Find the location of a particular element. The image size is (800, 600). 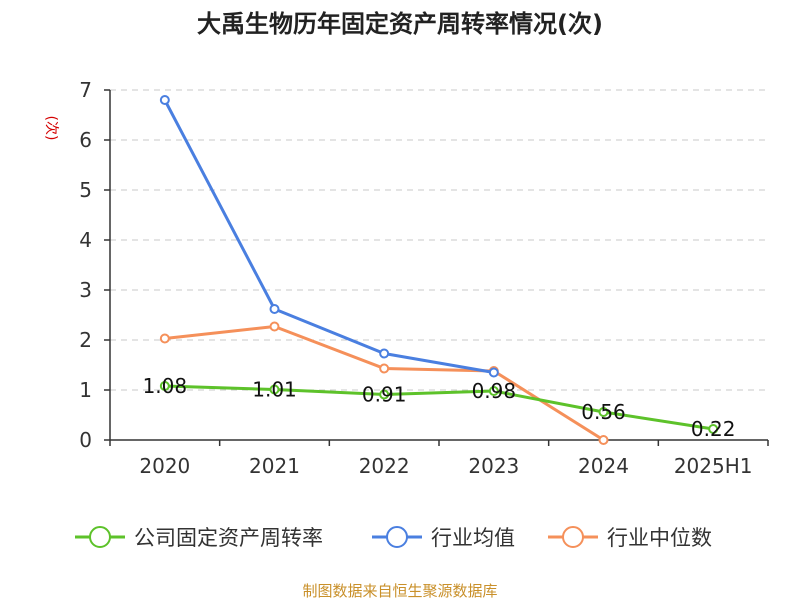

y-tick-label: 4 is located at coordinates (85, 240).